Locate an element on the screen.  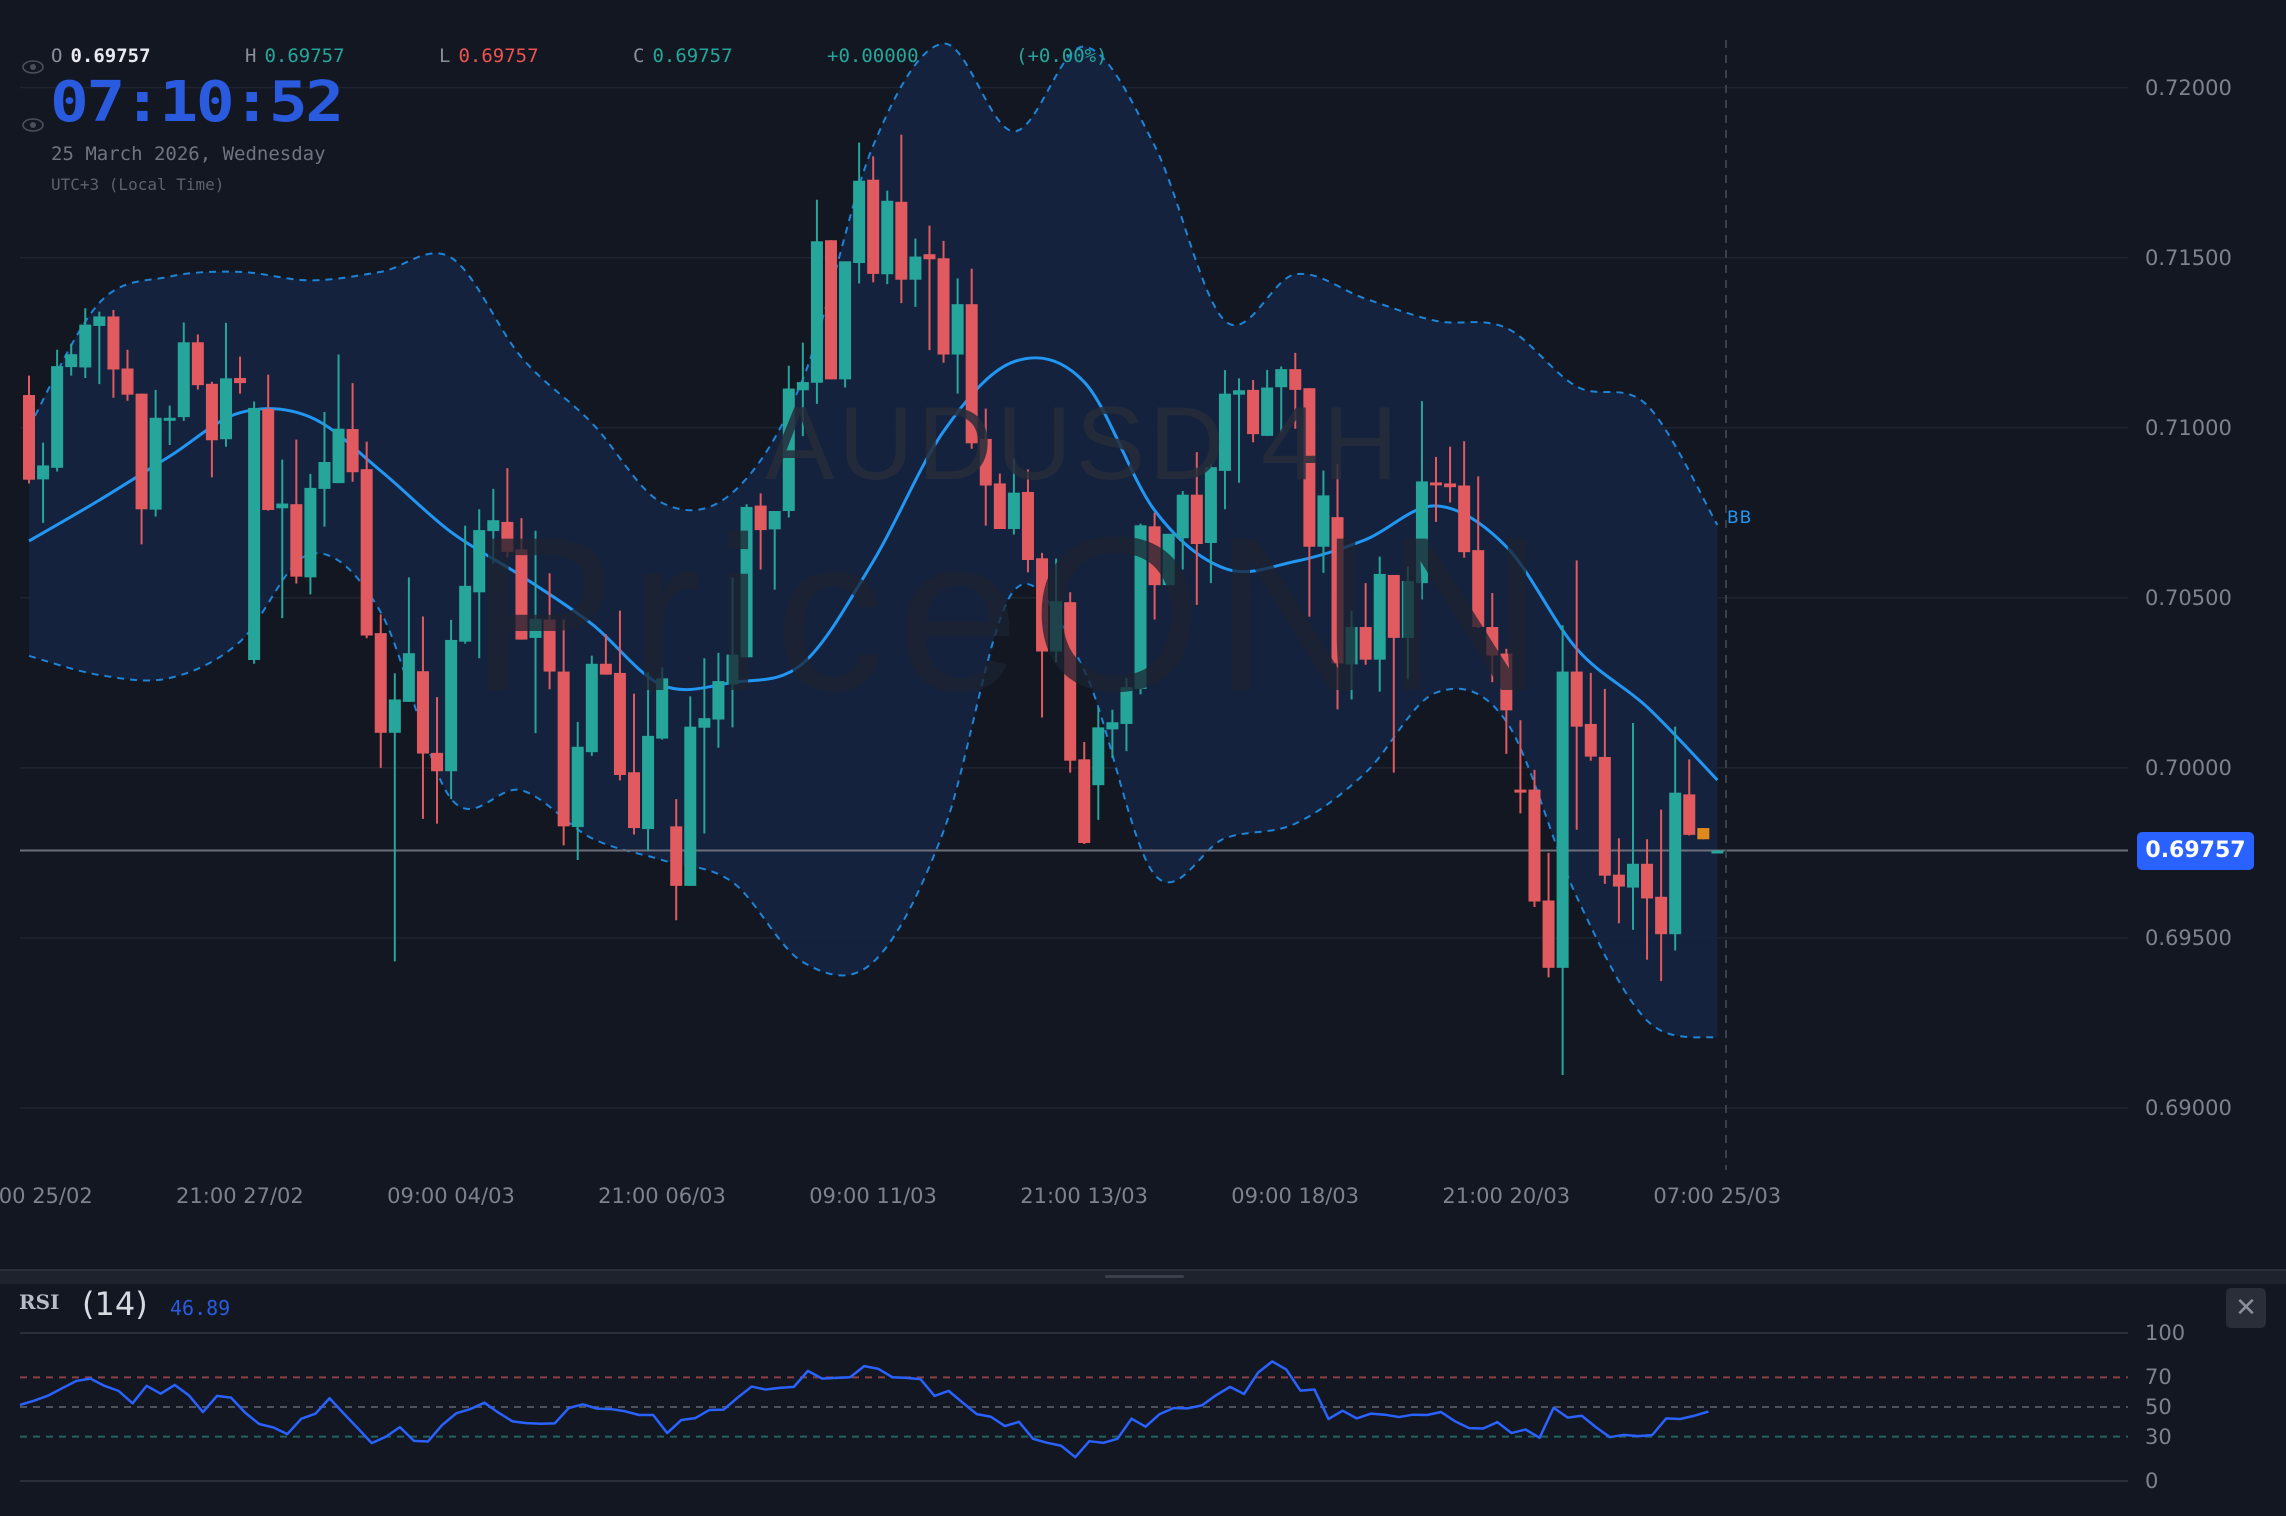
date-label: 25 March 2026, Wednesday is located at coordinates (188, 154).